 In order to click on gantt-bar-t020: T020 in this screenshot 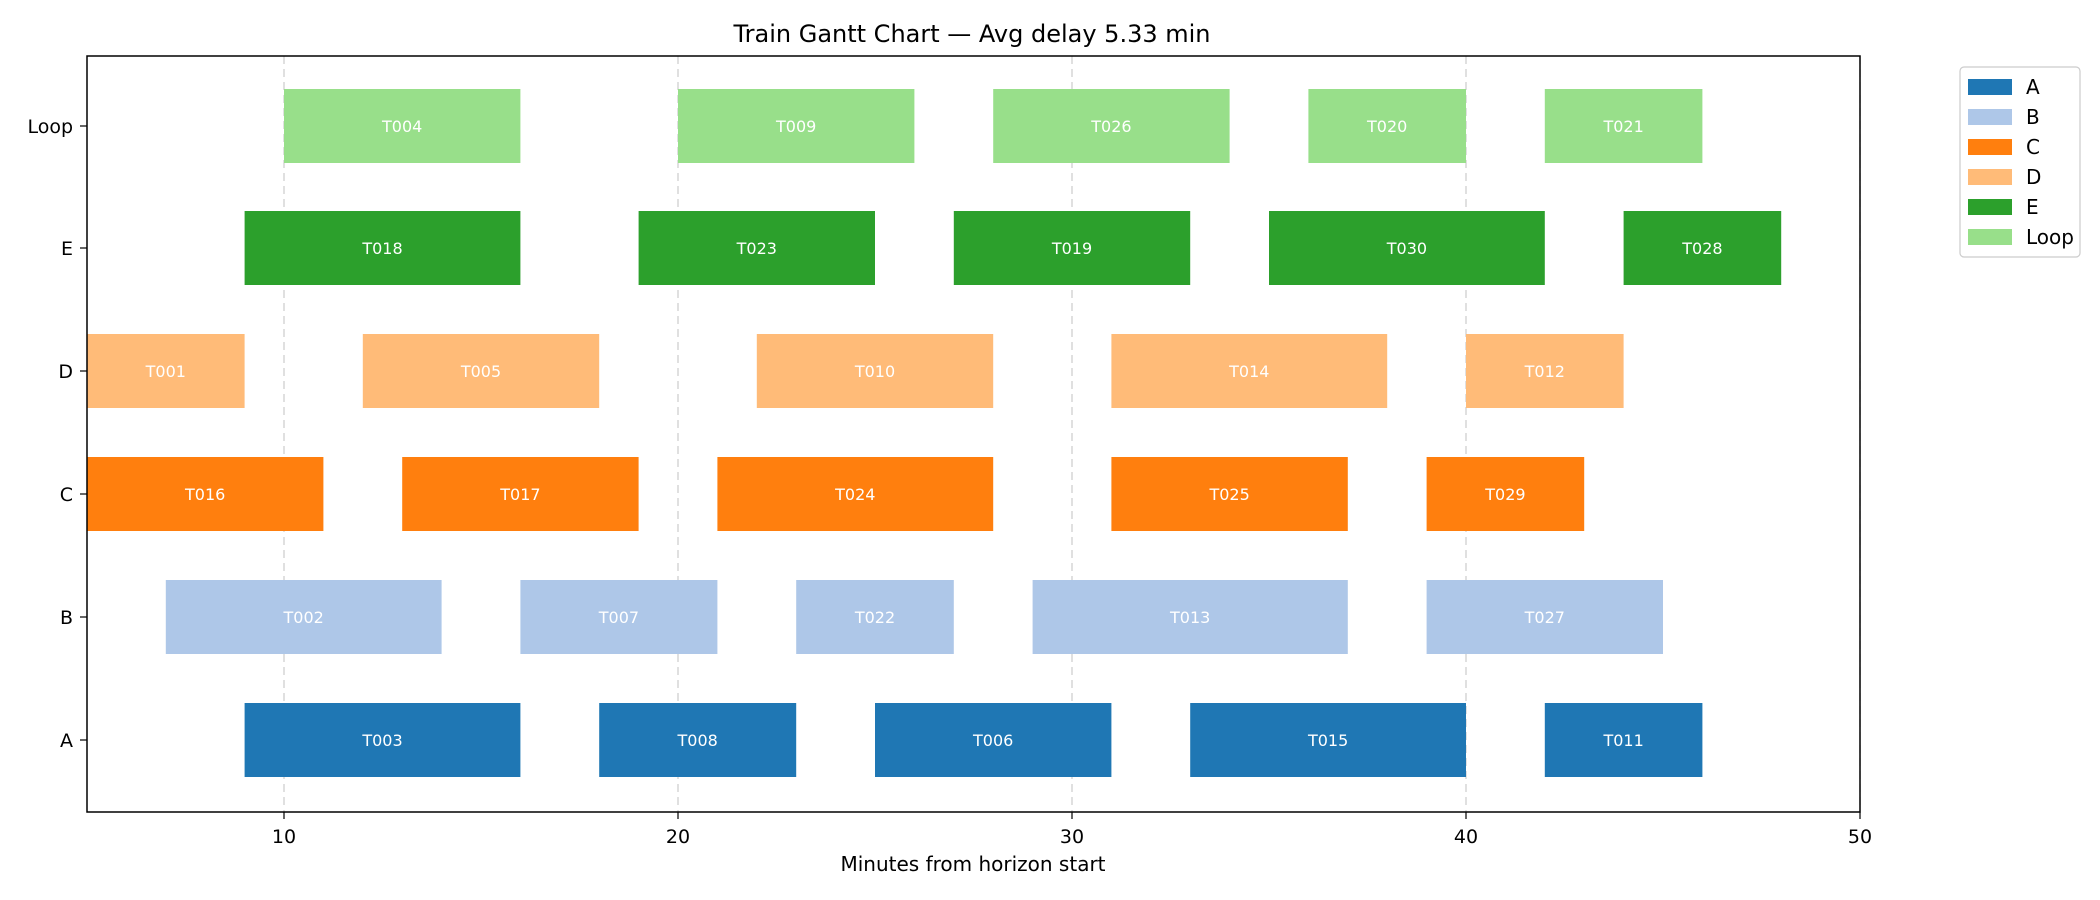, I will do `click(1387, 126)`.